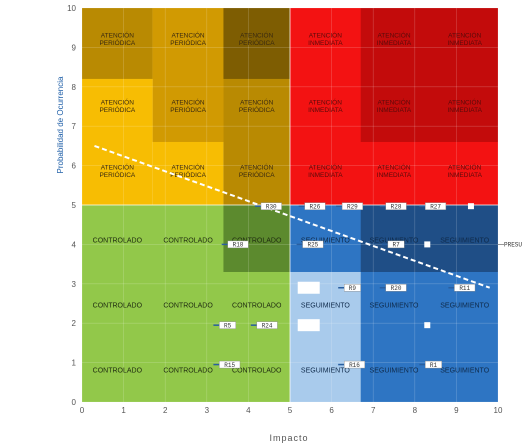  What do you see at coordinates (248, 410) in the screenshot?
I see `x-tick-label: 4` at bounding box center [248, 410].